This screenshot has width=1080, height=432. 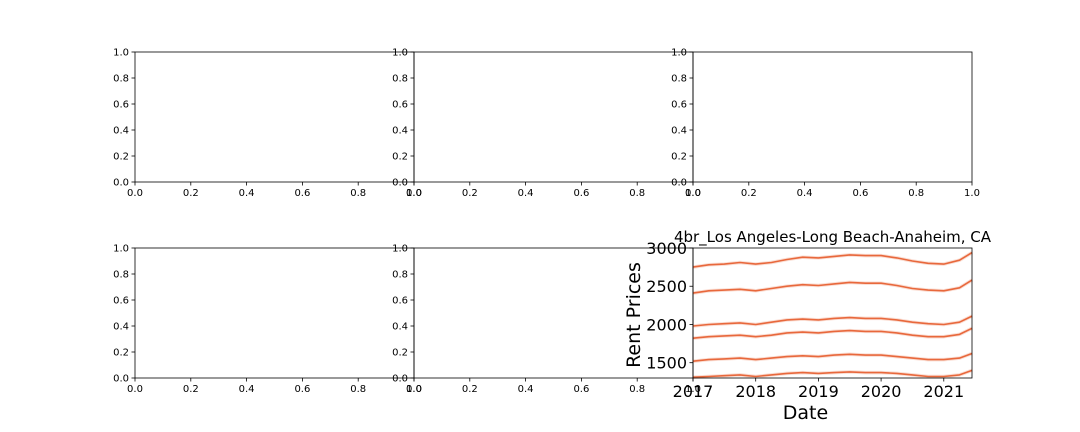 What do you see at coordinates (121, 183) in the screenshot?
I see `chart-1-y-tick-label: 0.0` at bounding box center [121, 183].